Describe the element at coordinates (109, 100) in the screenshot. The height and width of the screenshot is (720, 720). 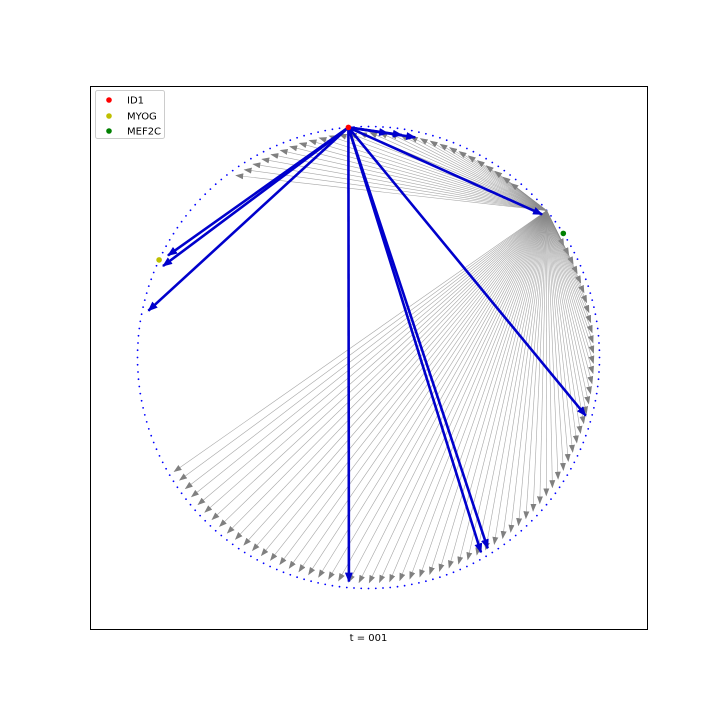
I see `legend-marker-id1` at that location.